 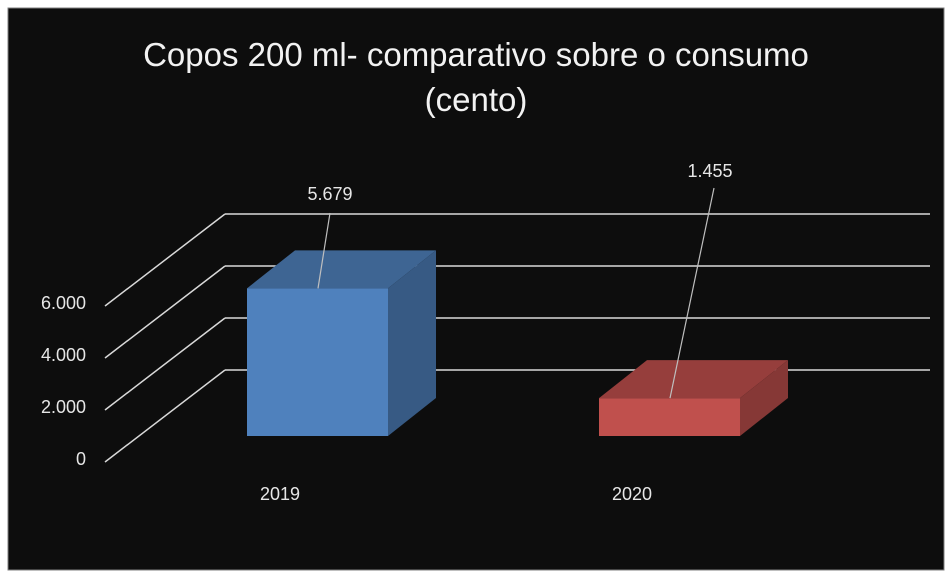 I want to click on y-tick-label: 6.000, so click(x=63, y=303).